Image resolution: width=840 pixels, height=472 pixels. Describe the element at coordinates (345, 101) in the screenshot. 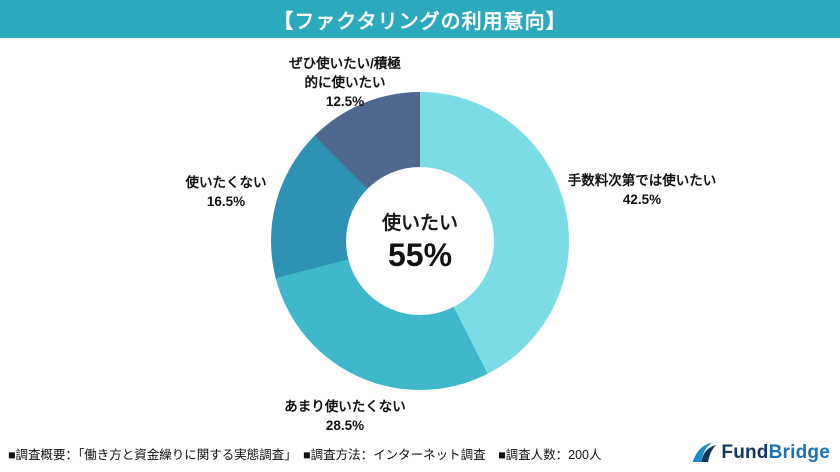

I see `segment-value: 12.5%` at that location.